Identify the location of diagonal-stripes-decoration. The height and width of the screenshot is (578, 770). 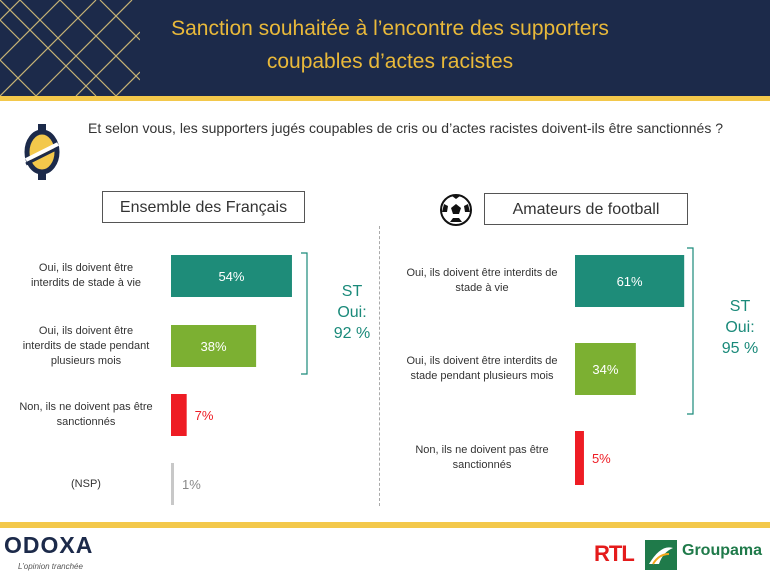
(70, 48).